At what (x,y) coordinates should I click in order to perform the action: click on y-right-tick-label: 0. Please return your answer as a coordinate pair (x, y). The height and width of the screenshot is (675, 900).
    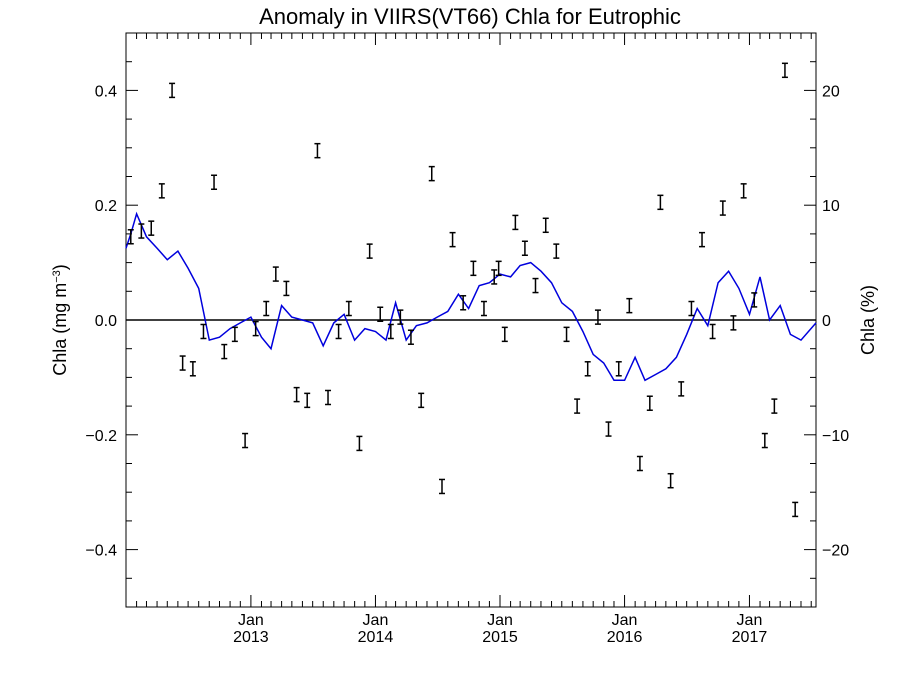
    Looking at the image, I should click on (826, 321).